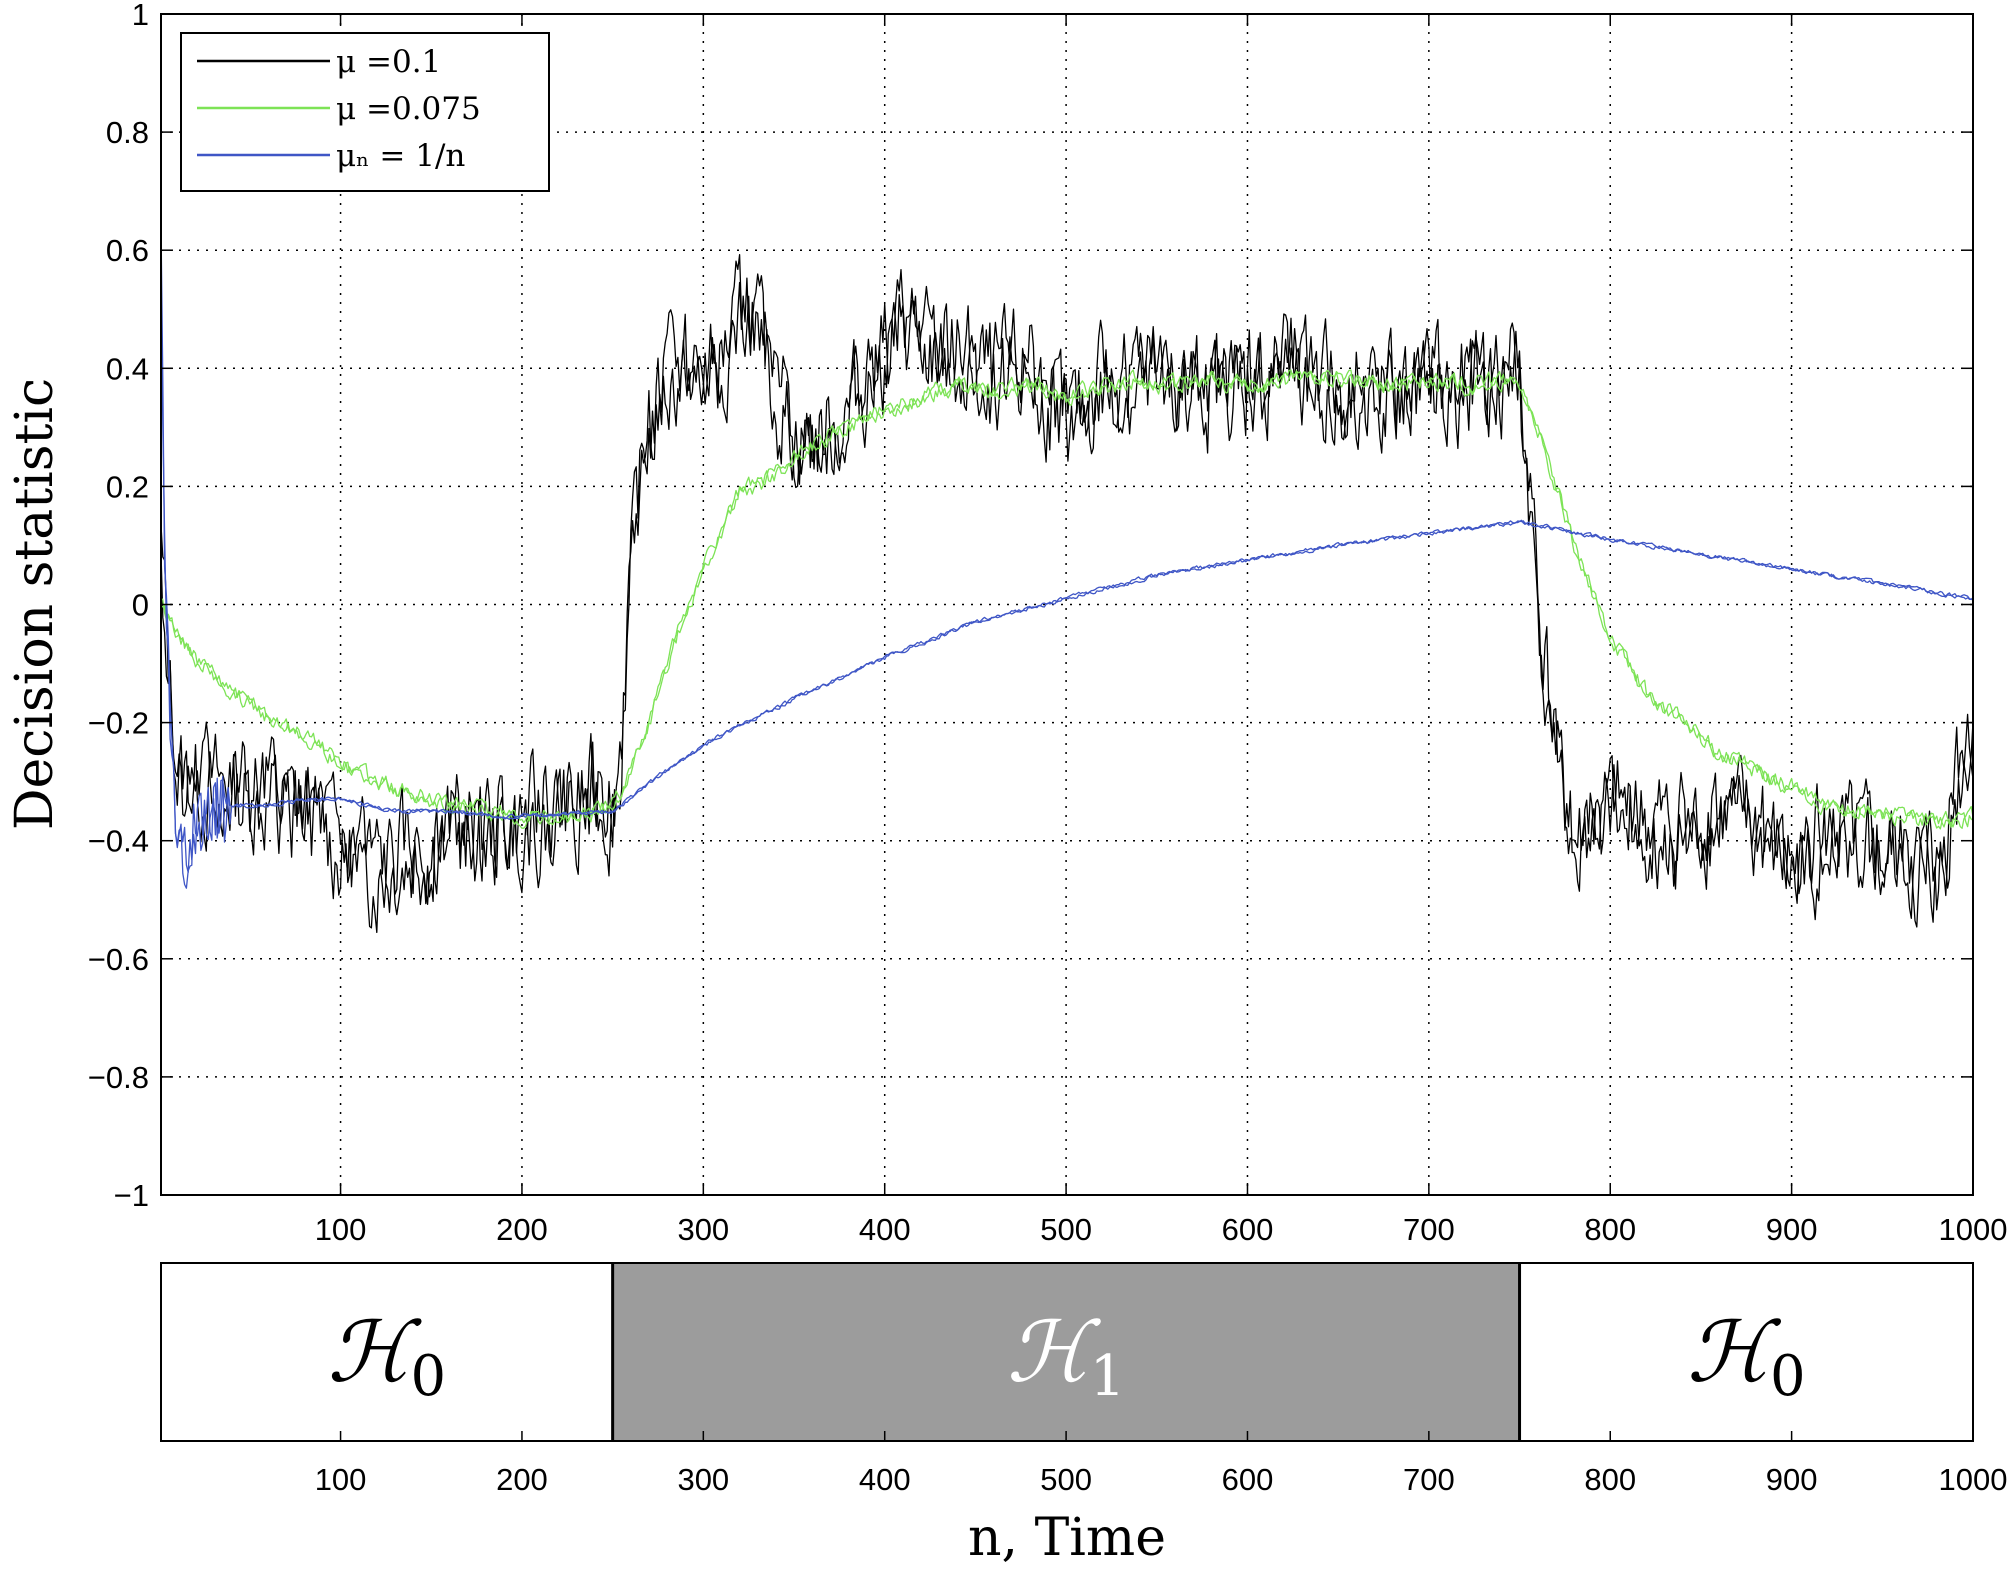  Describe the element at coordinates (1792, 1229) in the screenshot. I see `x-tick-label: 900` at that location.